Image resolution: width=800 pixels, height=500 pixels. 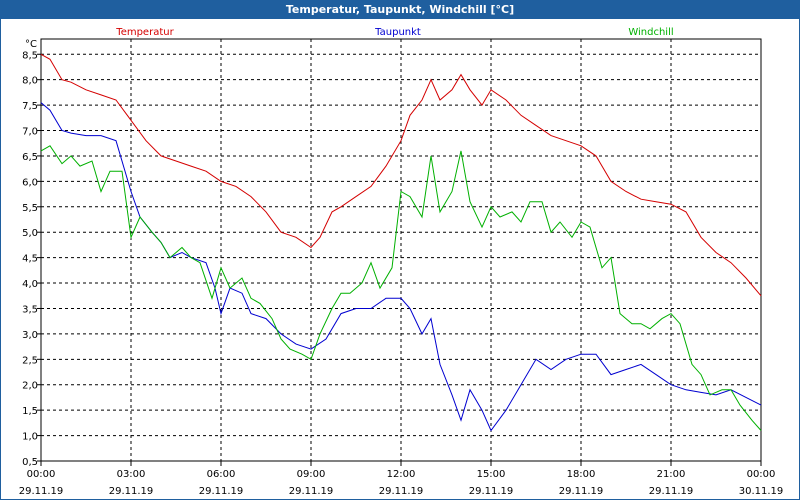 What do you see at coordinates (30, 284) in the screenshot?
I see `y-tick-label: 4,0` at bounding box center [30, 284].